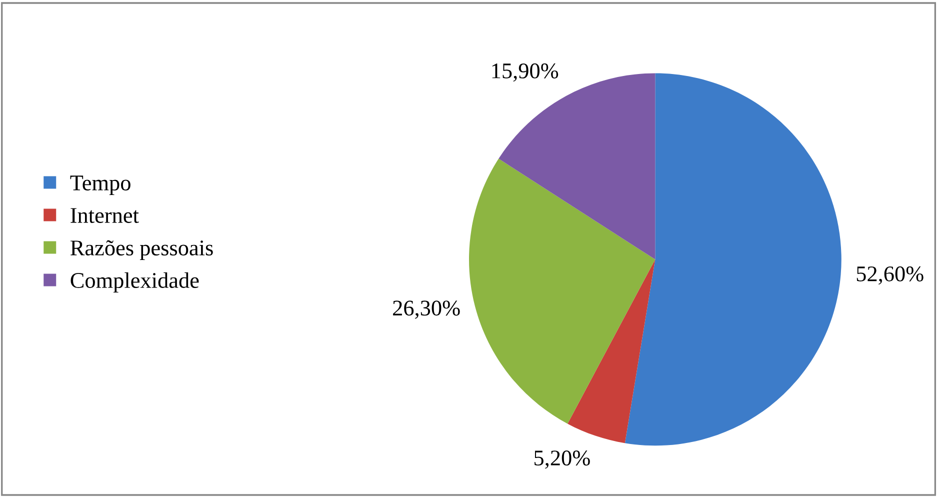 Image resolution: width=938 pixels, height=497 pixels. What do you see at coordinates (104, 215) in the screenshot?
I see `legend-label: Internet` at bounding box center [104, 215].